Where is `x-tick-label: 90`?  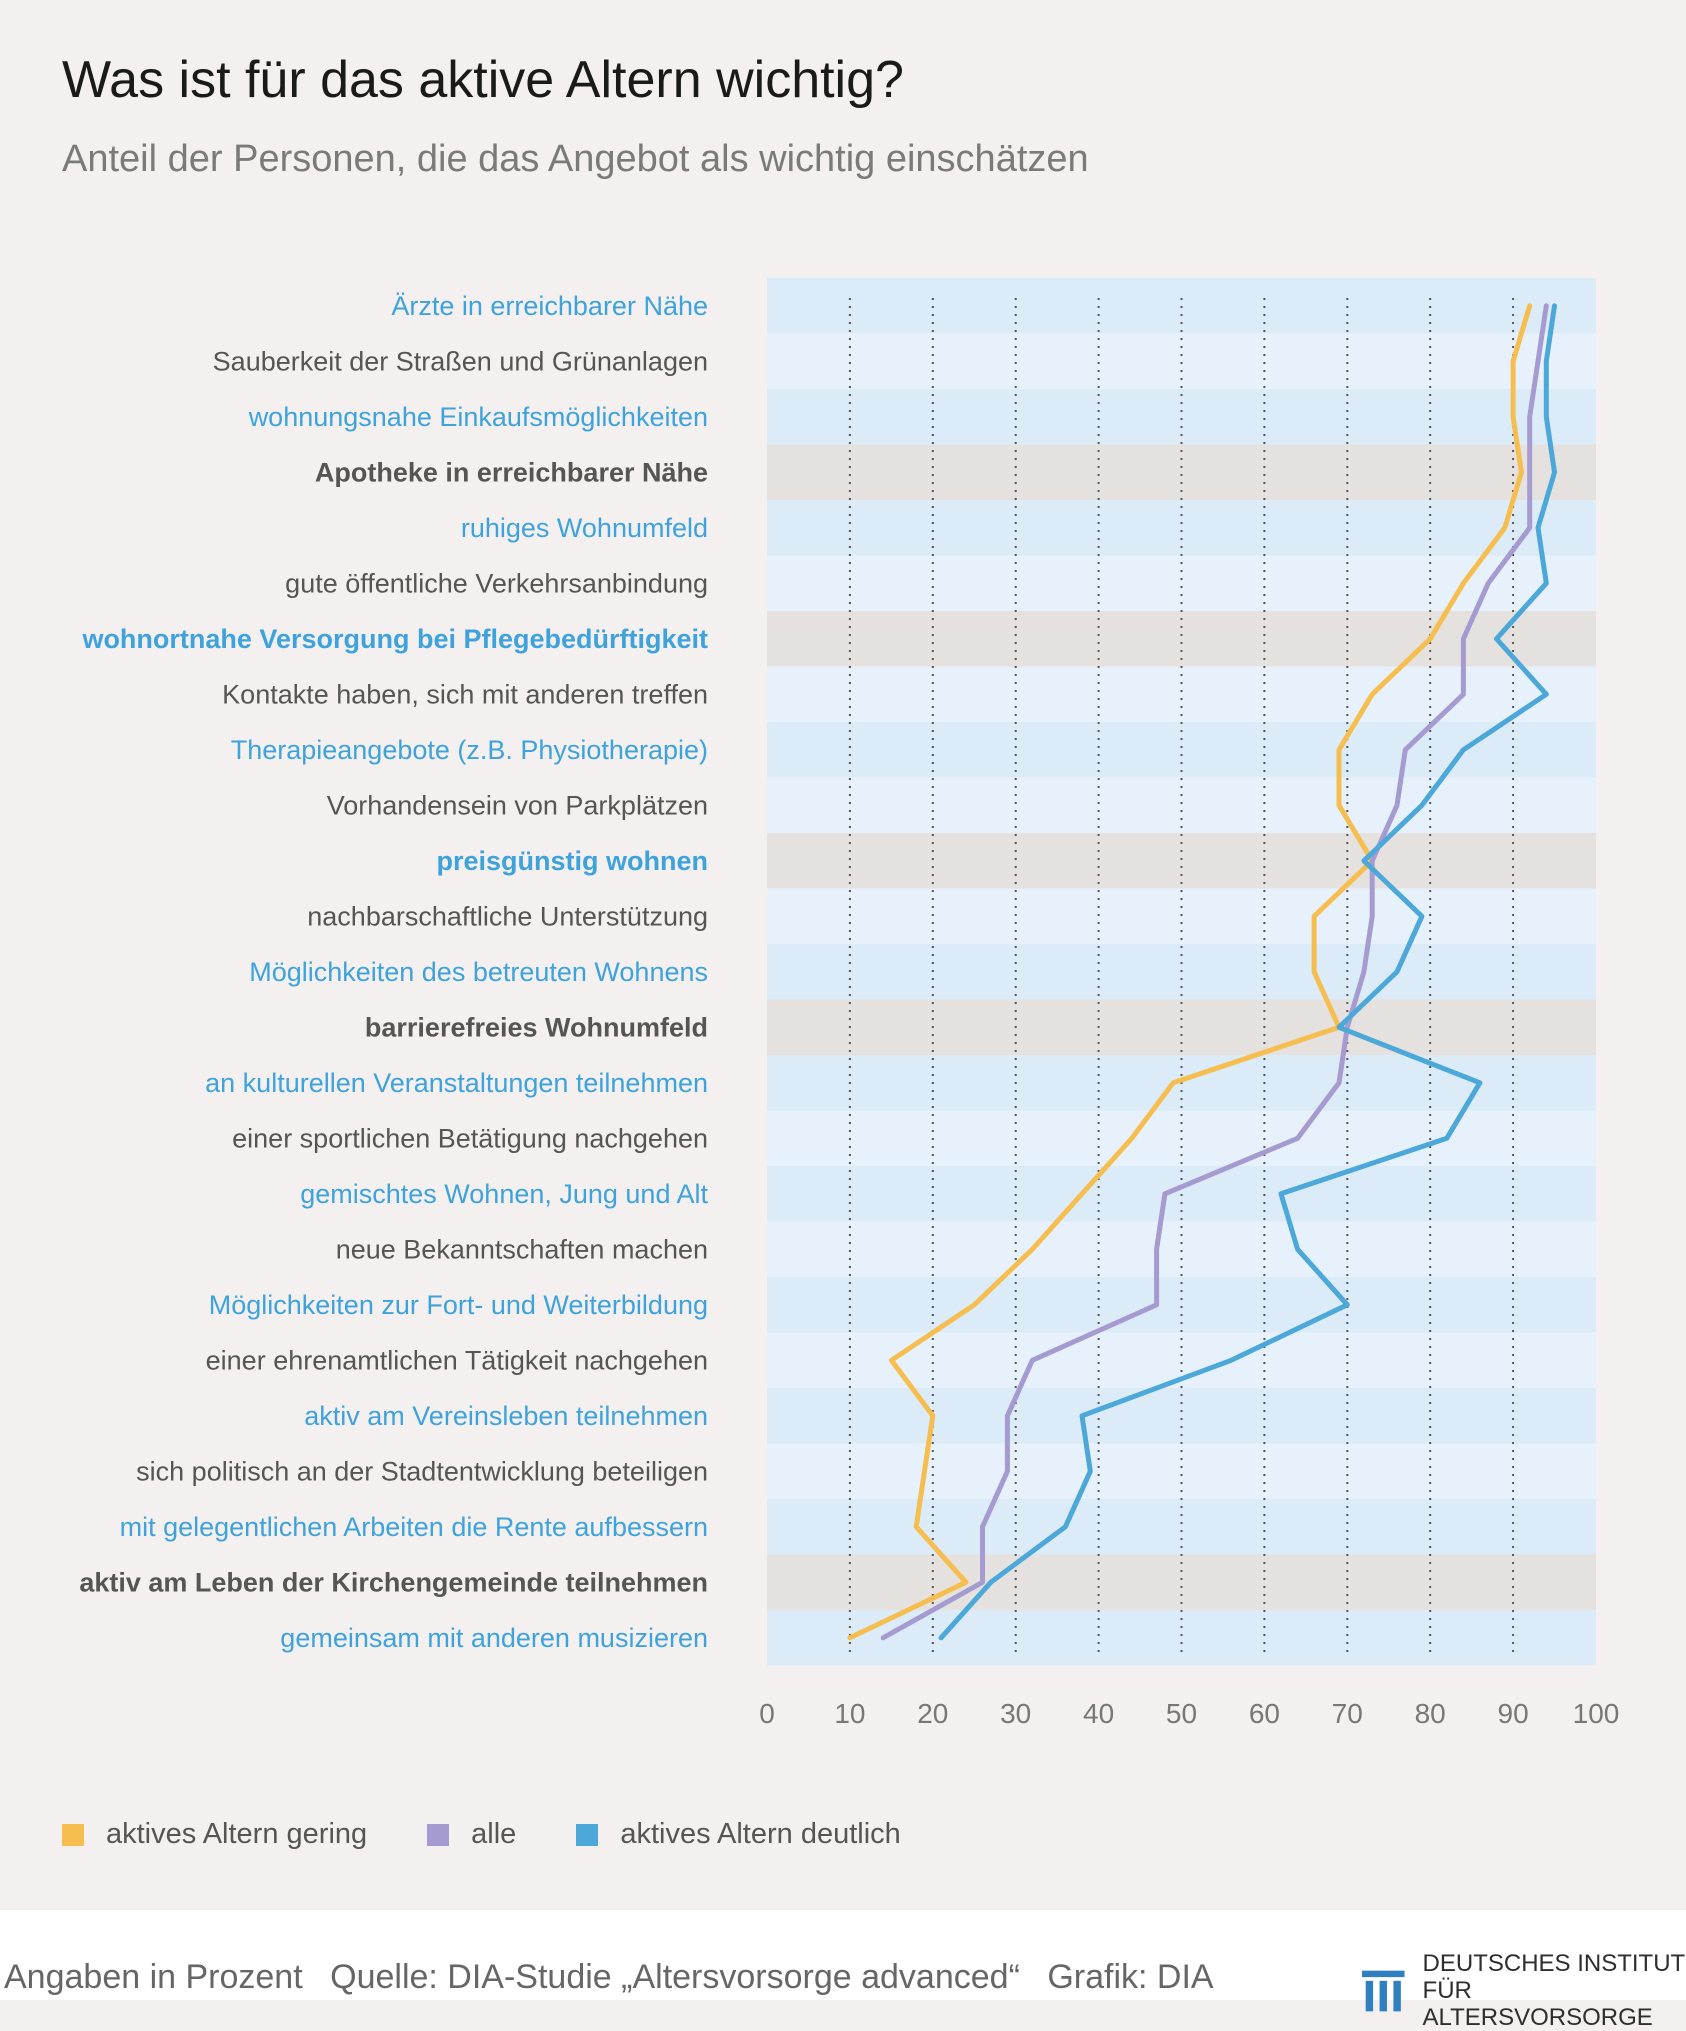 x-tick-label: 90 is located at coordinates (1513, 1713).